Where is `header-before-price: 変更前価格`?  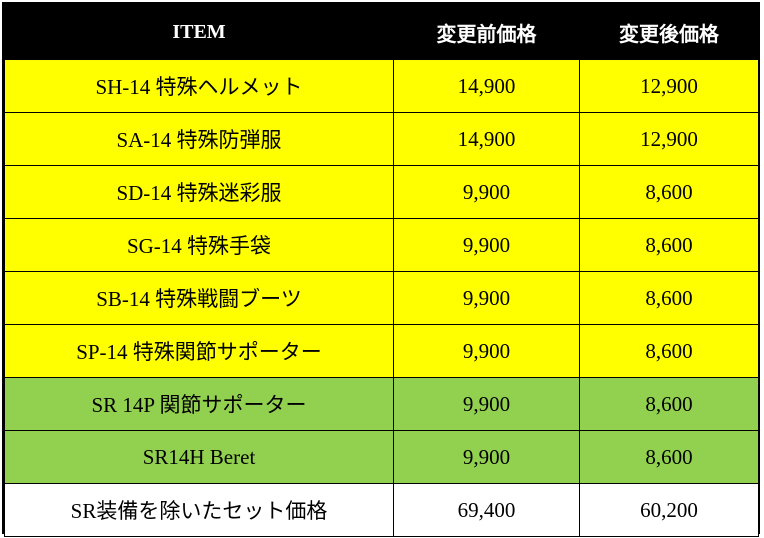
header-before-price: 変更前価格 is located at coordinates (486, 32).